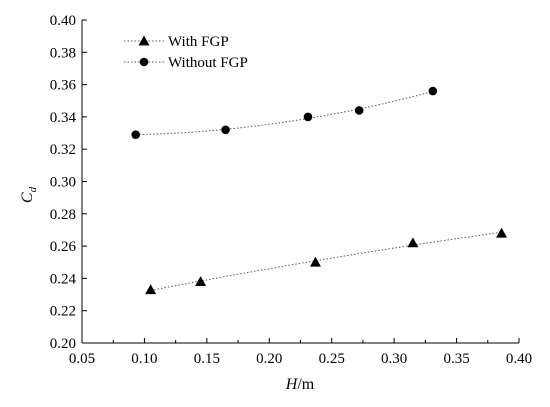 Image resolution: width=550 pixels, height=407 pixels. I want to click on x-tick-label: 0.25, so click(332, 359).